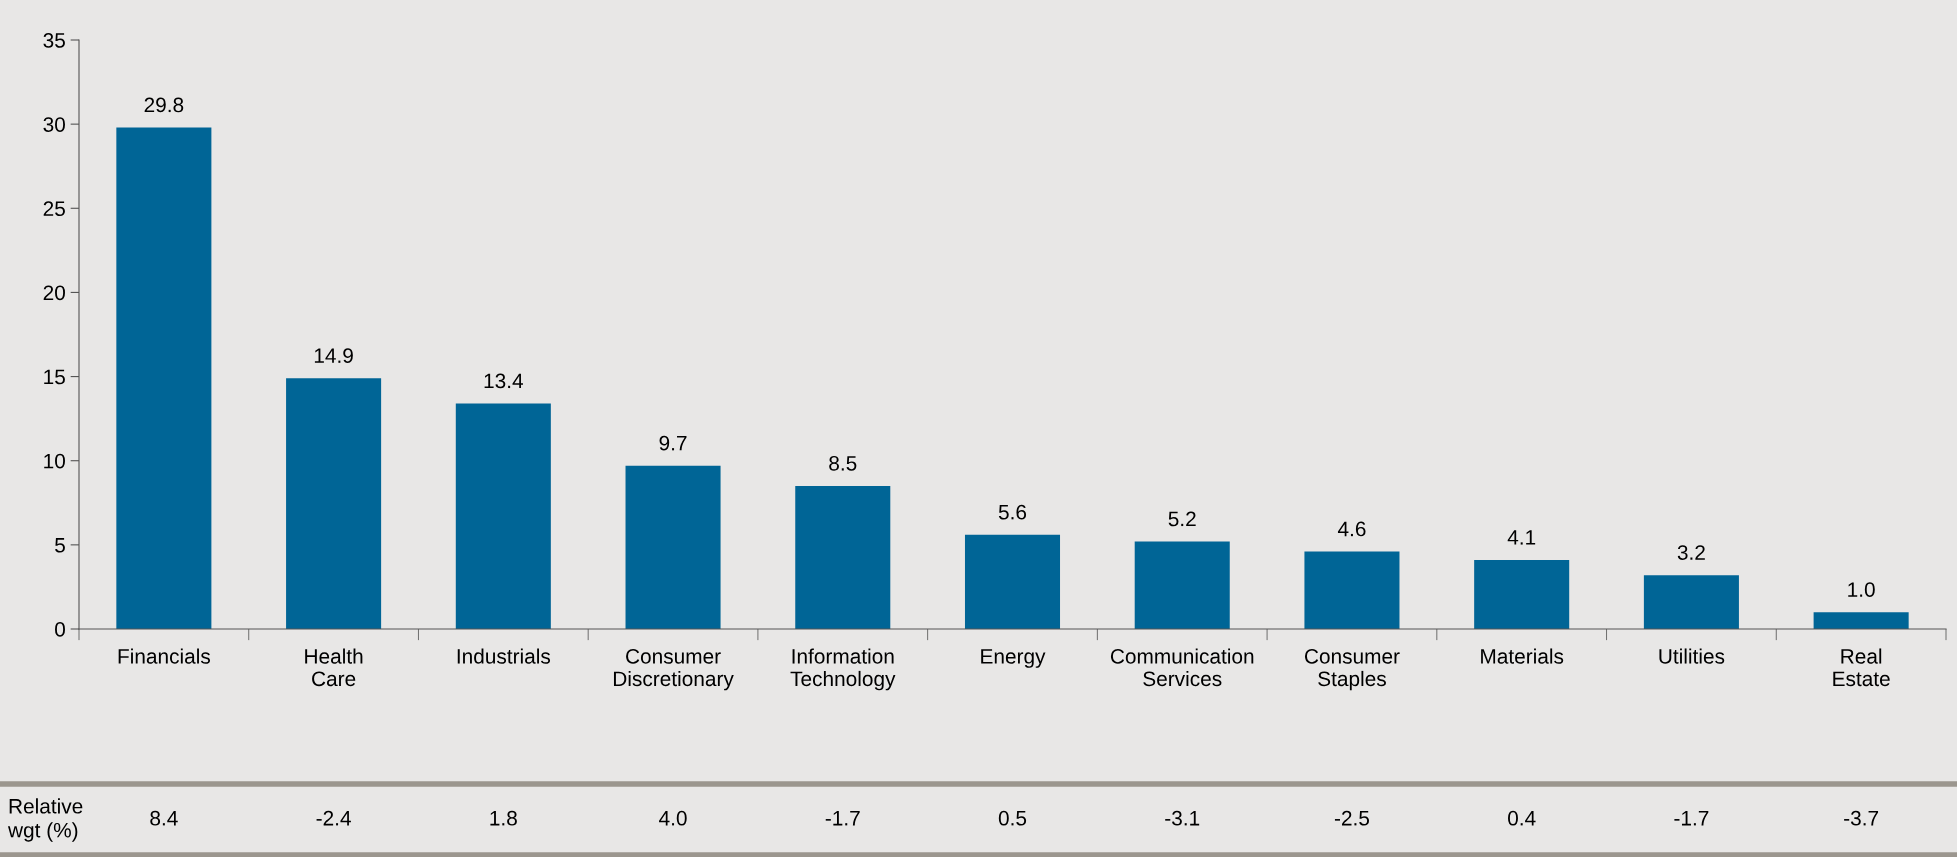 This screenshot has height=857, width=1957. Describe the element at coordinates (1182, 667) in the screenshot. I see `x-tick-label: Communication Services` at that location.